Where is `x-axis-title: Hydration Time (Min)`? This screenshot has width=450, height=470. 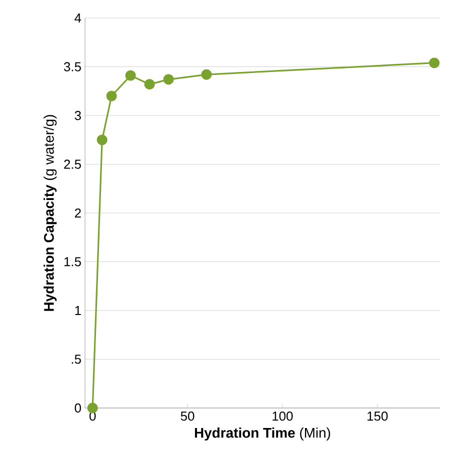 x-axis-title: Hydration Time (Min) is located at coordinates (262, 434).